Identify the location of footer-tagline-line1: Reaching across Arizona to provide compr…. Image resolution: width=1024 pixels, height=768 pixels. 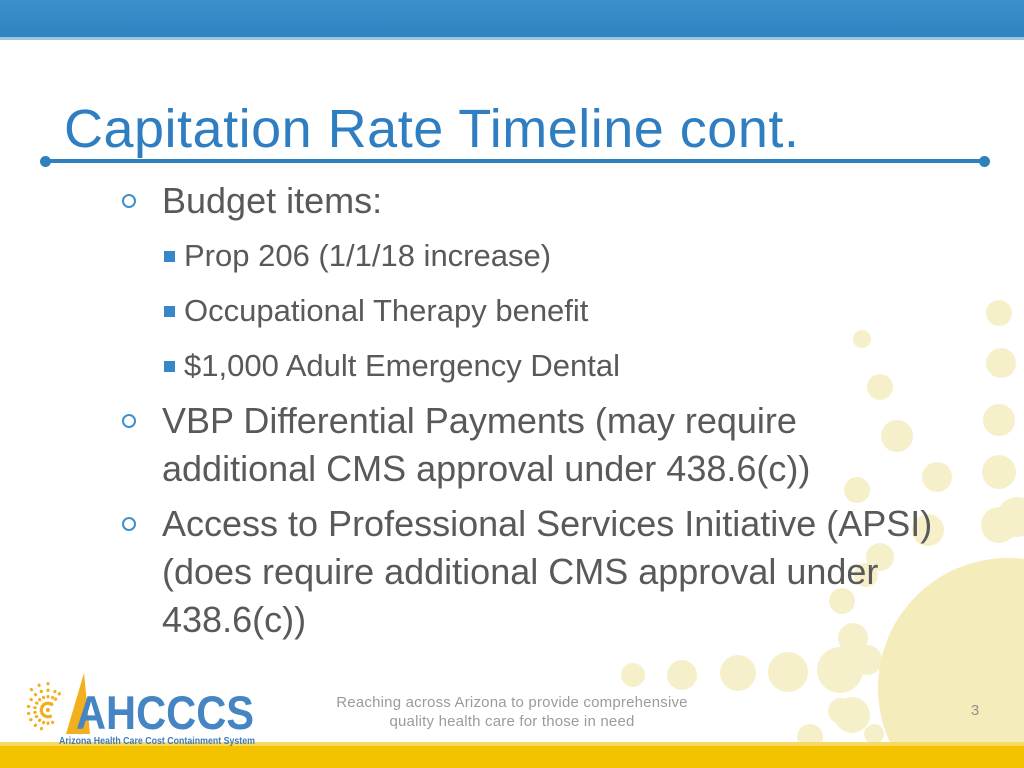
(512, 702).